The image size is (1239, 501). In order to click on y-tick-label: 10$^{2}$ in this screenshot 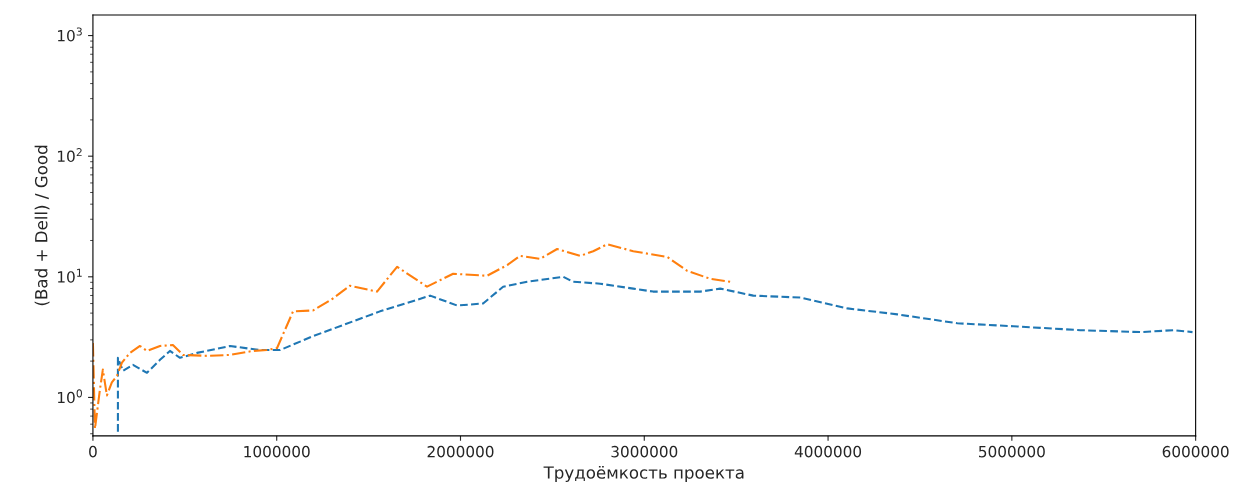, I will do `click(69, 155)`.